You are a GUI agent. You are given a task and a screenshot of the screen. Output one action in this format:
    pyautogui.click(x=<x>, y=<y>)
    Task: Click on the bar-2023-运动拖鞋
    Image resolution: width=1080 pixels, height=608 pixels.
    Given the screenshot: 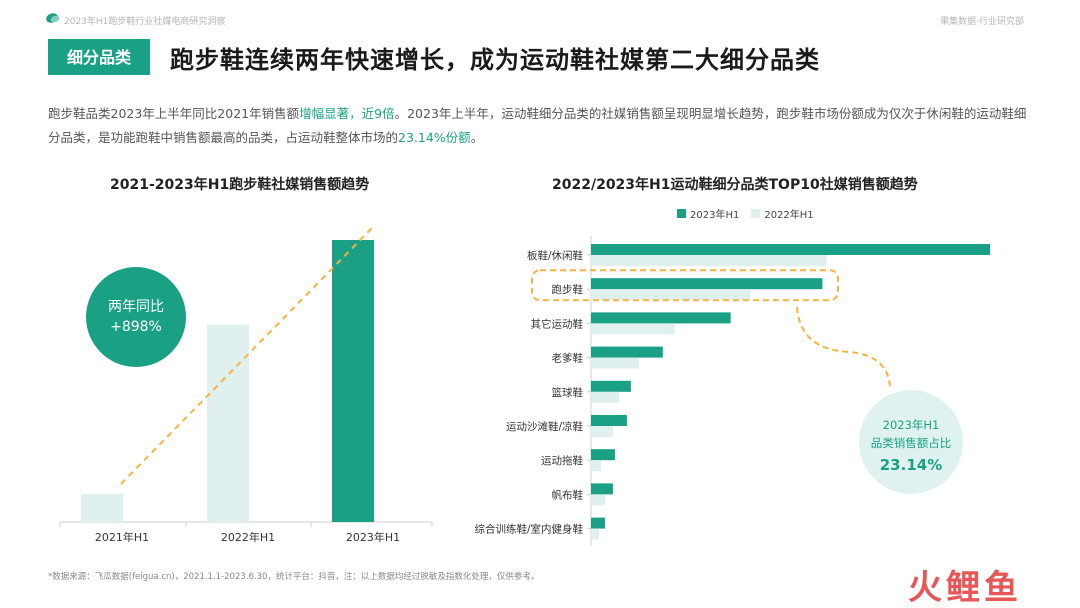 What is the action you would take?
    pyautogui.click(x=603, y=455)
    